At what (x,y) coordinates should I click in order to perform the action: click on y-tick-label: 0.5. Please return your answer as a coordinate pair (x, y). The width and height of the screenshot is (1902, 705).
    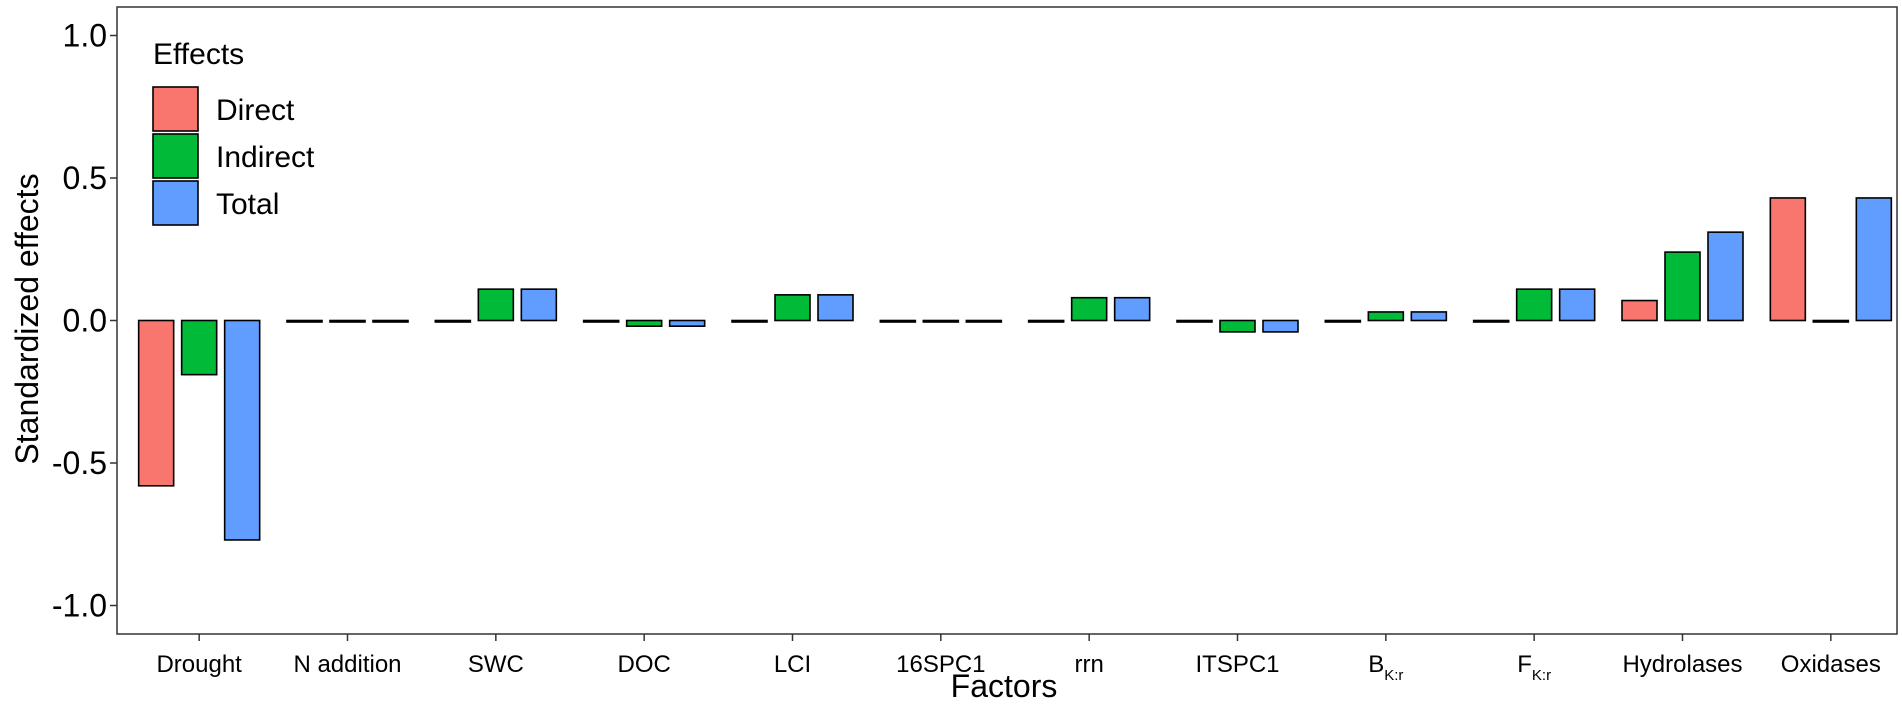
    Looking at the image, I should click on (85, 178).